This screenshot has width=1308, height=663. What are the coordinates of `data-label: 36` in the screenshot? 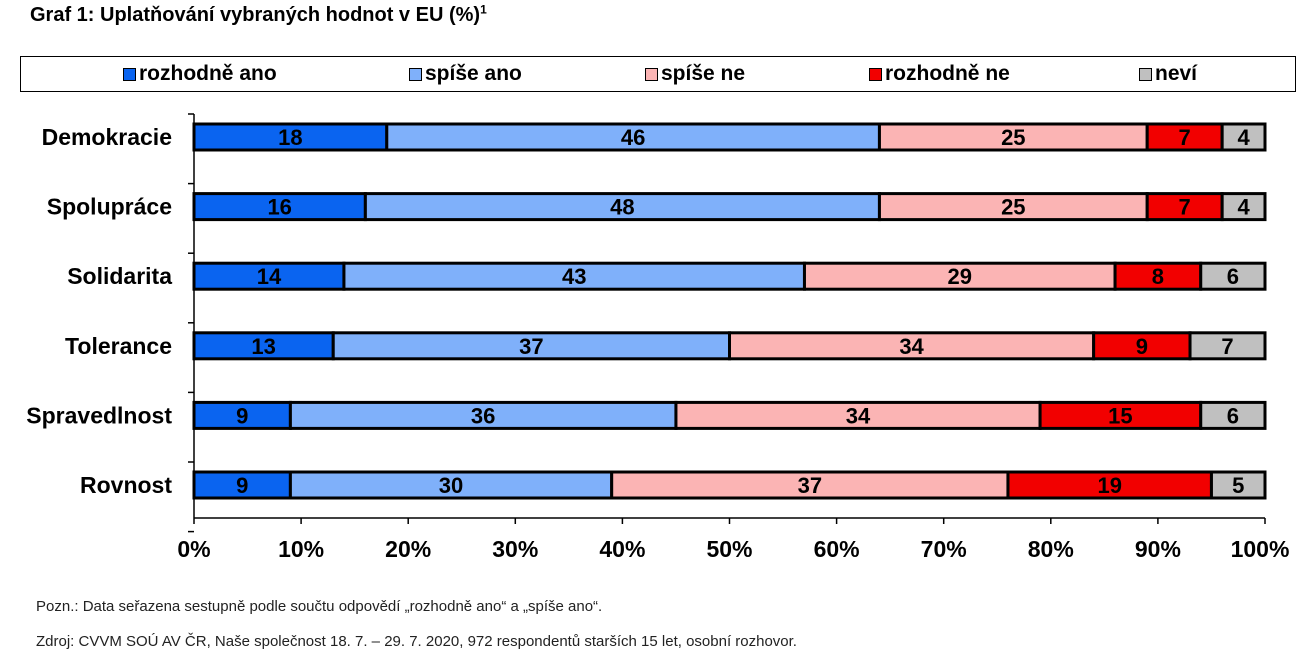 It's located at (483, 415).